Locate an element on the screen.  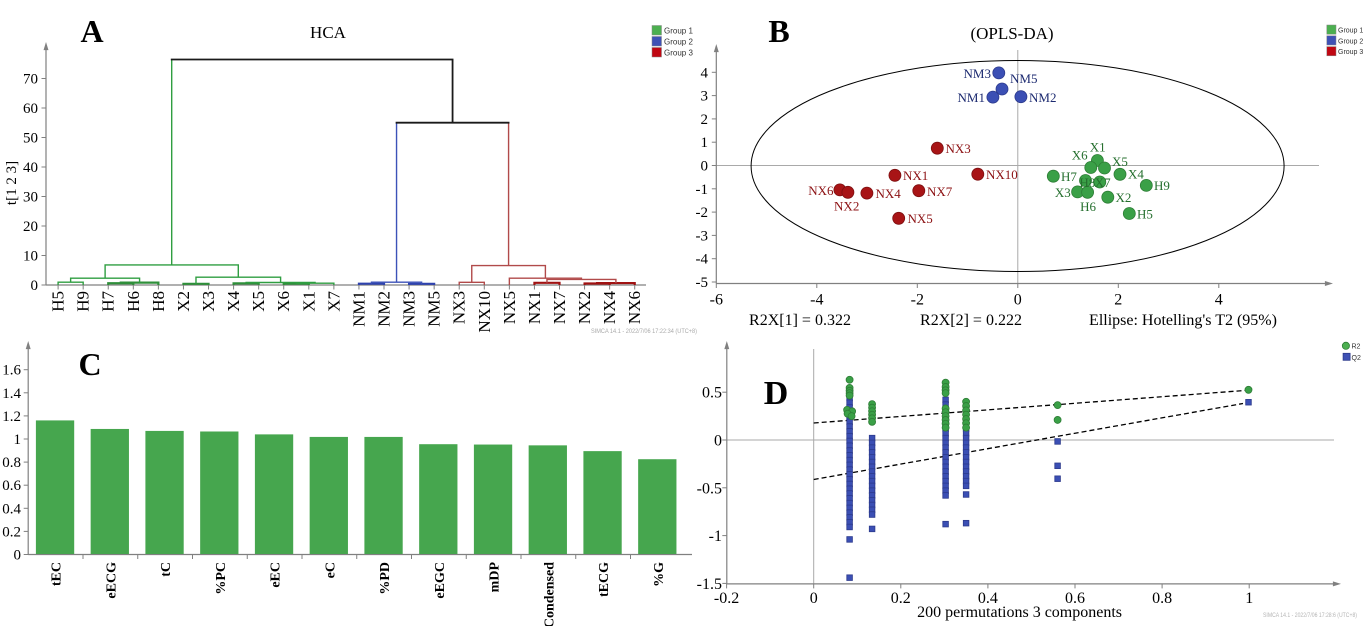
svg-text: eC is located at coordinates (330, 570).